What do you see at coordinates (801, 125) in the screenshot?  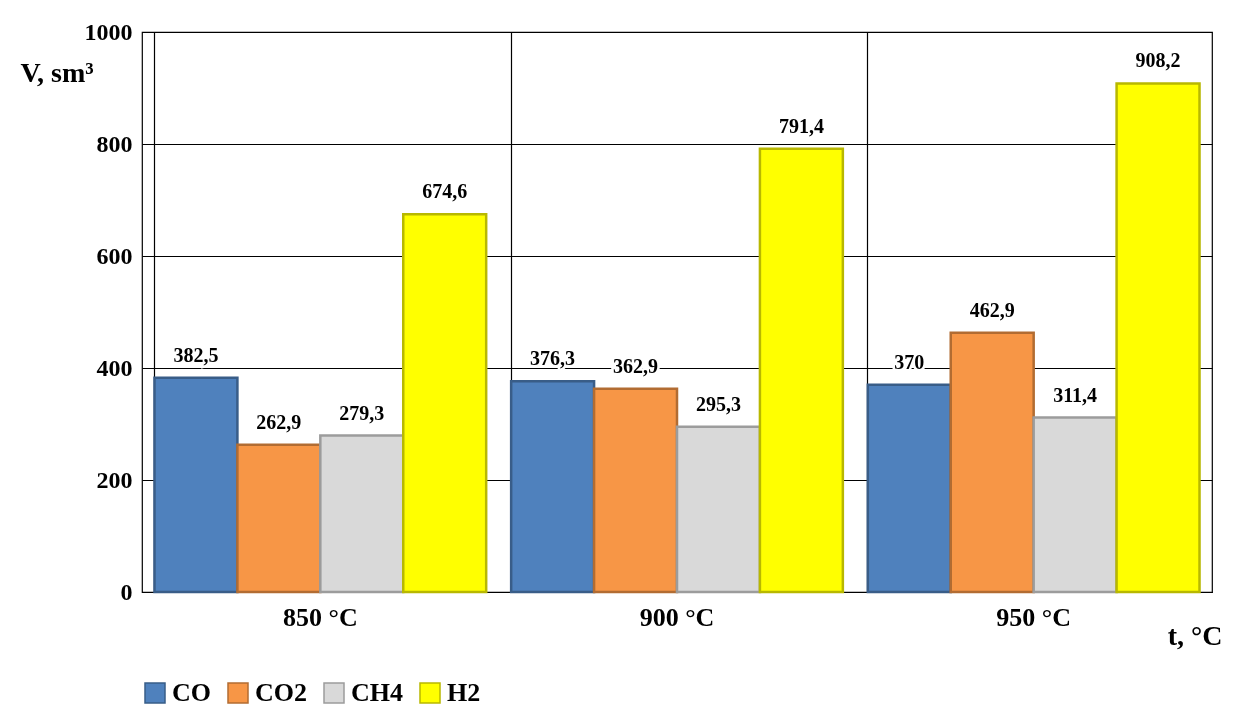 I see `data-label: 791,4` at bounding box center [801, 125].